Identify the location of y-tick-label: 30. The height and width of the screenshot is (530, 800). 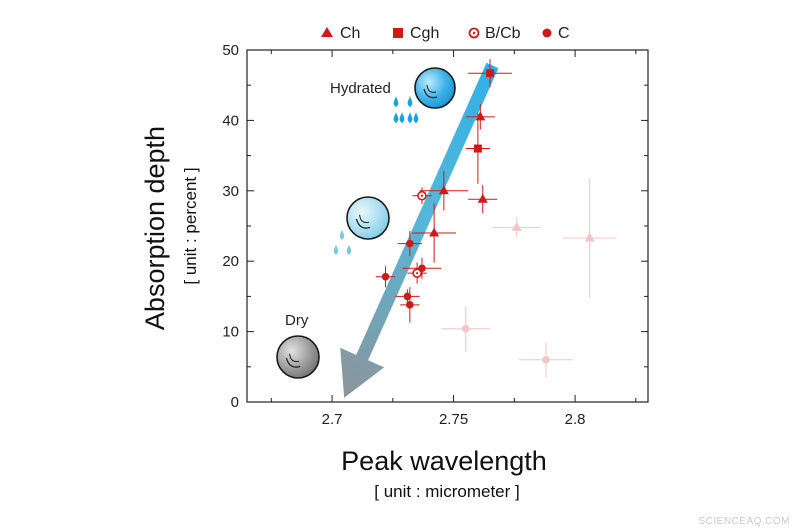
(230, 191).